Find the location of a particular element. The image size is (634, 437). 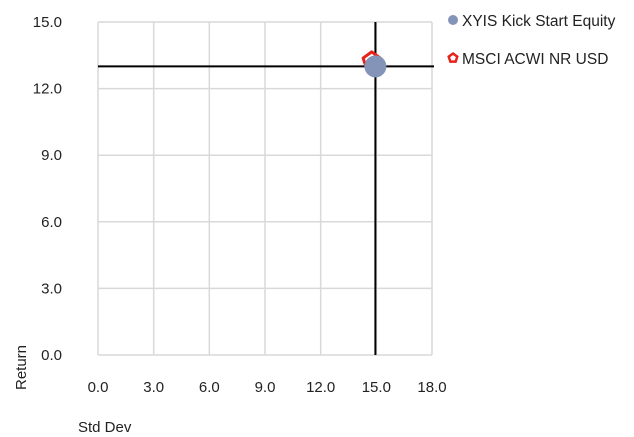

data-point-xyis-kick-start is located at coordinates (375, 66).